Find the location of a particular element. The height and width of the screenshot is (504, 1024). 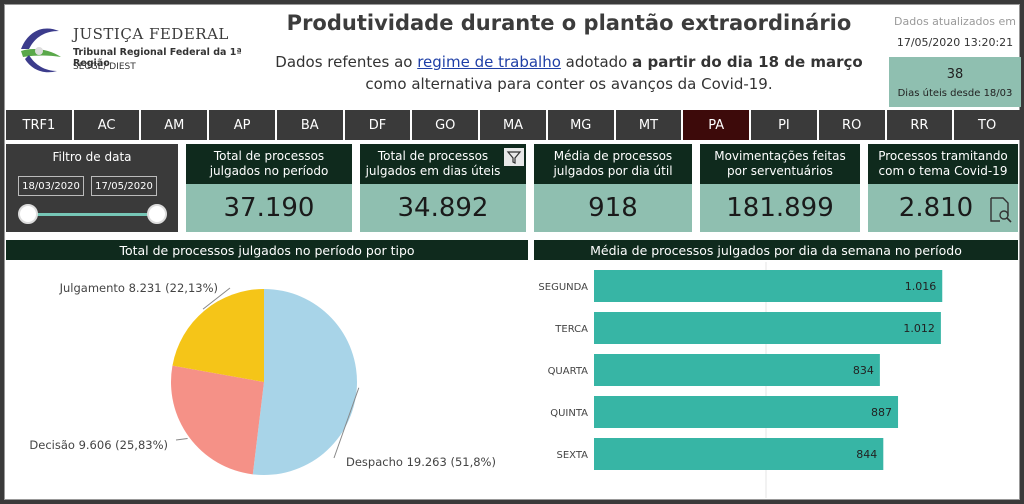

filter-icon is located at coordinates (514, 157).